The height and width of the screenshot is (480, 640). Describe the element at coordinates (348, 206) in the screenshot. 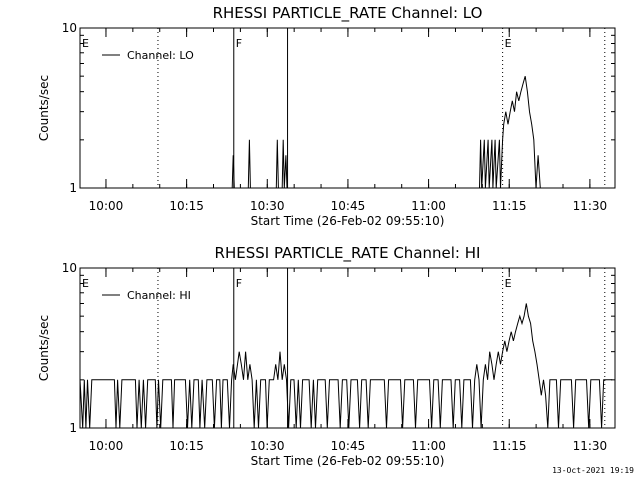

I see `panel1-x-tick-label: 10:45` at that location.